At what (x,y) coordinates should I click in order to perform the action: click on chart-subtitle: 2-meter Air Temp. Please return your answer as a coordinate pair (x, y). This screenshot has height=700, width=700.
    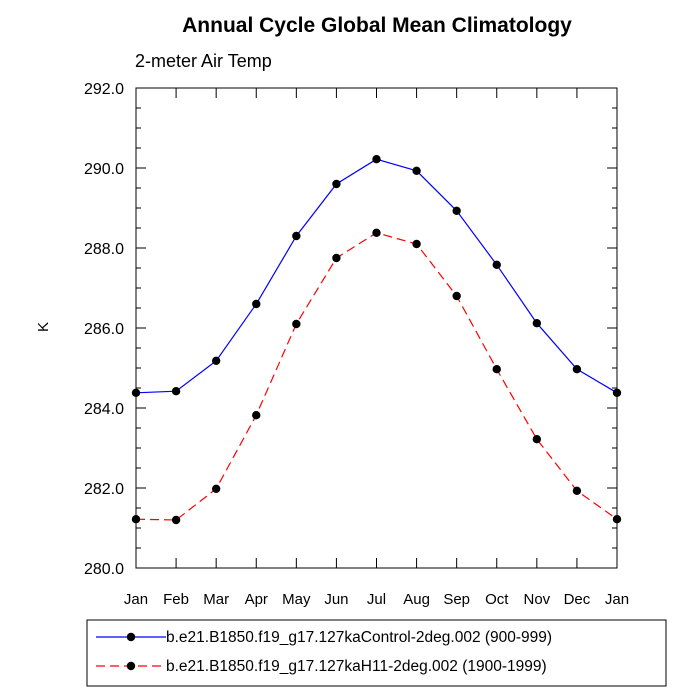
    Looking at the image, I should click on (203, 61).